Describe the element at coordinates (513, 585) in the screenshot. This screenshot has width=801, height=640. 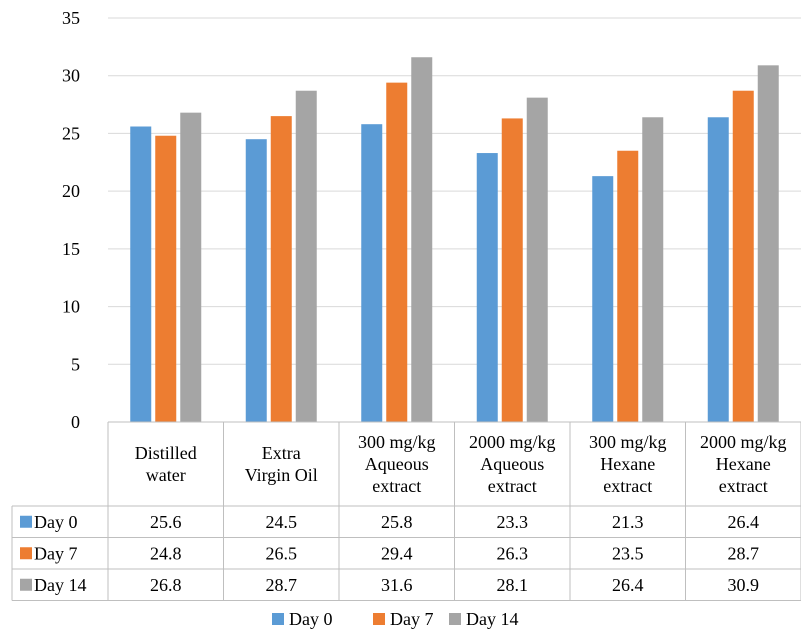
I see `data-label: 28.1` at that location.